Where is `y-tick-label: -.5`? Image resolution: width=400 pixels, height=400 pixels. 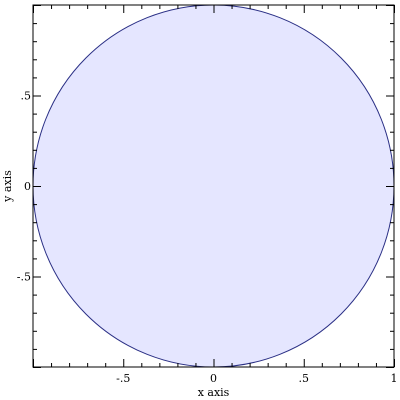 y-tick-label: -.5 is located at coordinates (24, 277).